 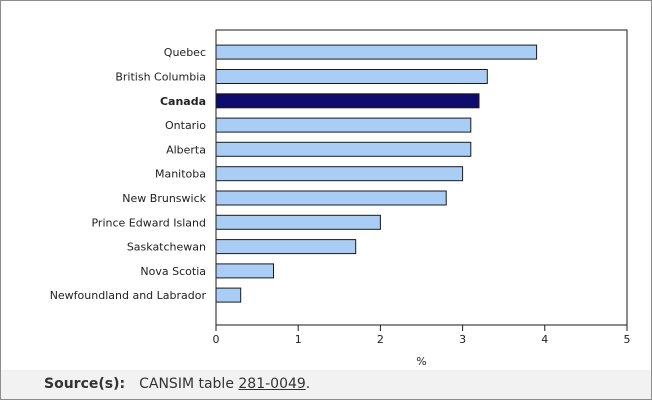 What do you see at coordinates (216, 339) in the screenshot?
I see `x-tick-label: 0` at bounding box center [216, 339].